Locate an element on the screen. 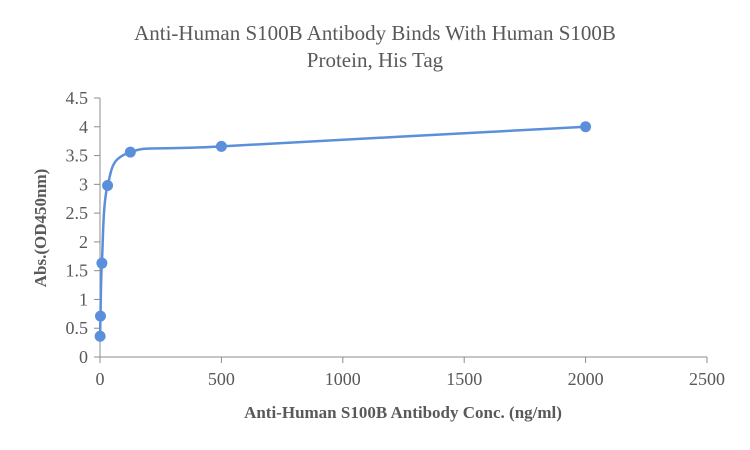  x-axis-label: Anti-Human S100B Antibody Conc. (ng/ml) is located at coordinates (403, 412).